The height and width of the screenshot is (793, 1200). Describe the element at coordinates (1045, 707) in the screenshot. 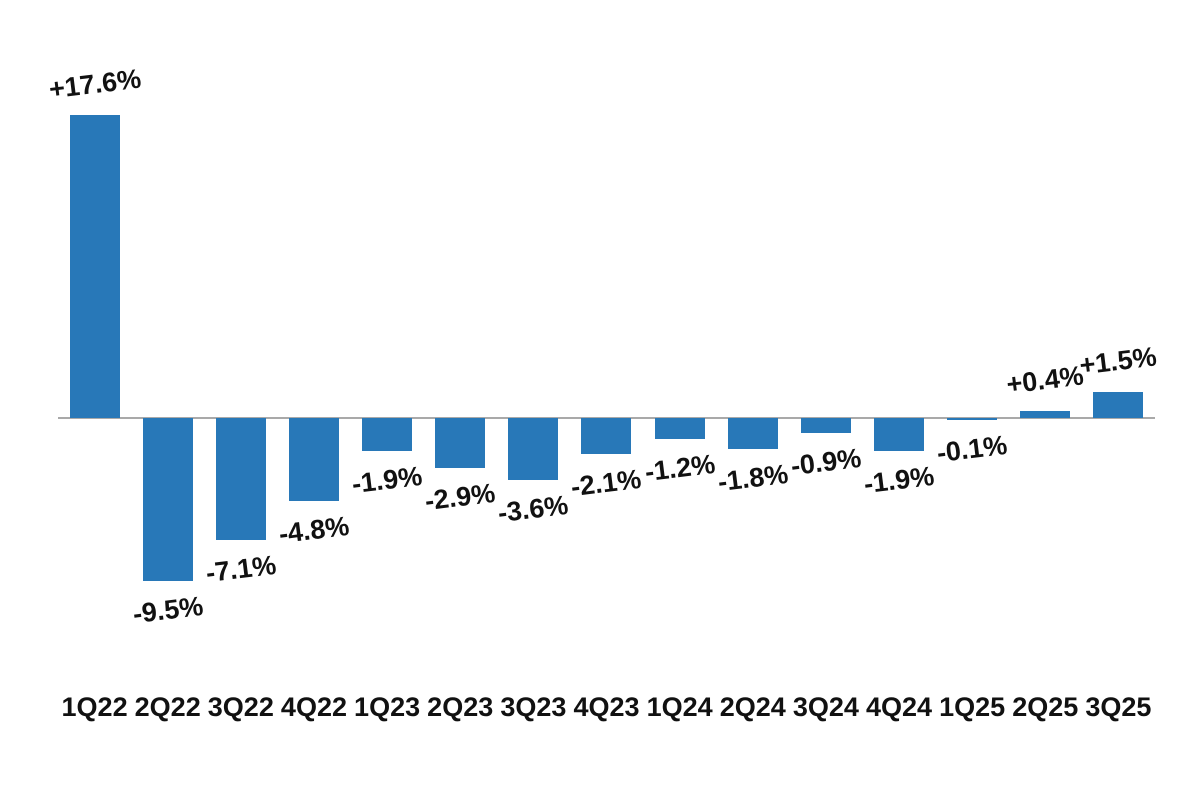

I see `x-axis-label: 2Q25` at that location.